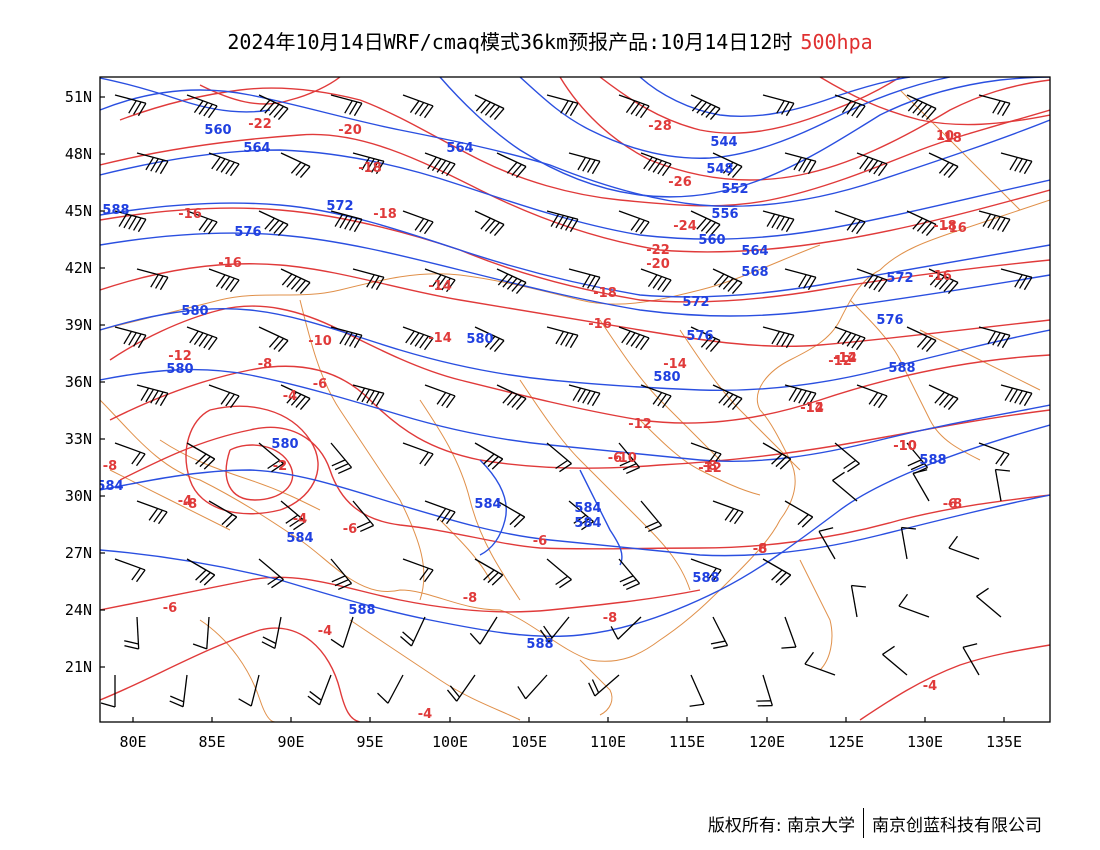 The width and height of the screenshot is (1100, 850). I want to click on temperature-contour-label: -18, so click(945, 226).